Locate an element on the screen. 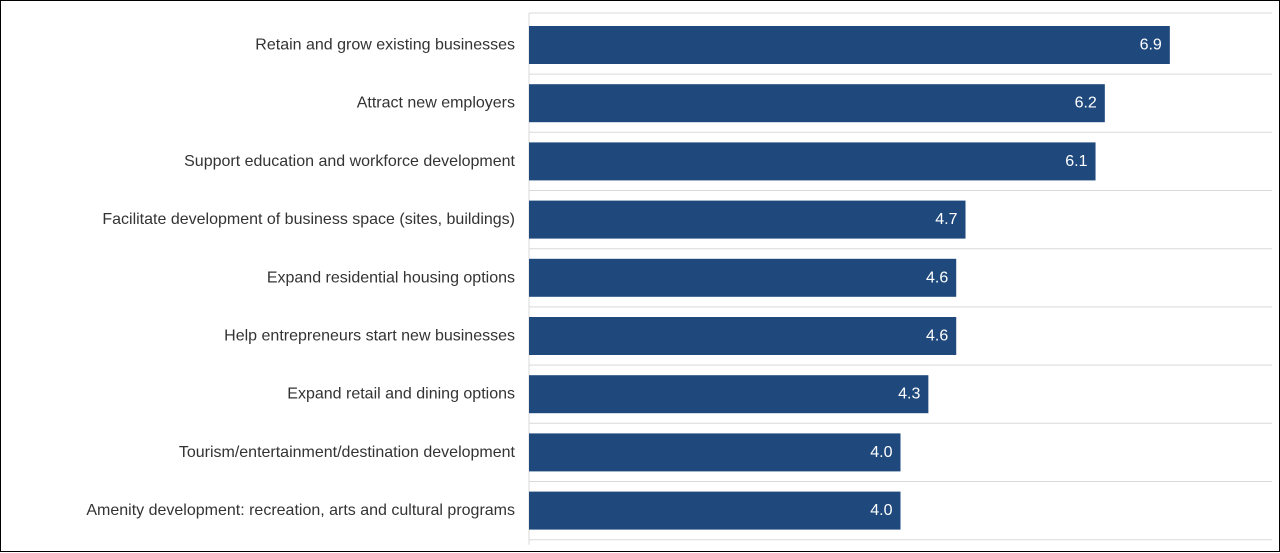 The width and height of the screenshot is (1280, 553). data-label: 4.3 is located at coordinates (909, 394).